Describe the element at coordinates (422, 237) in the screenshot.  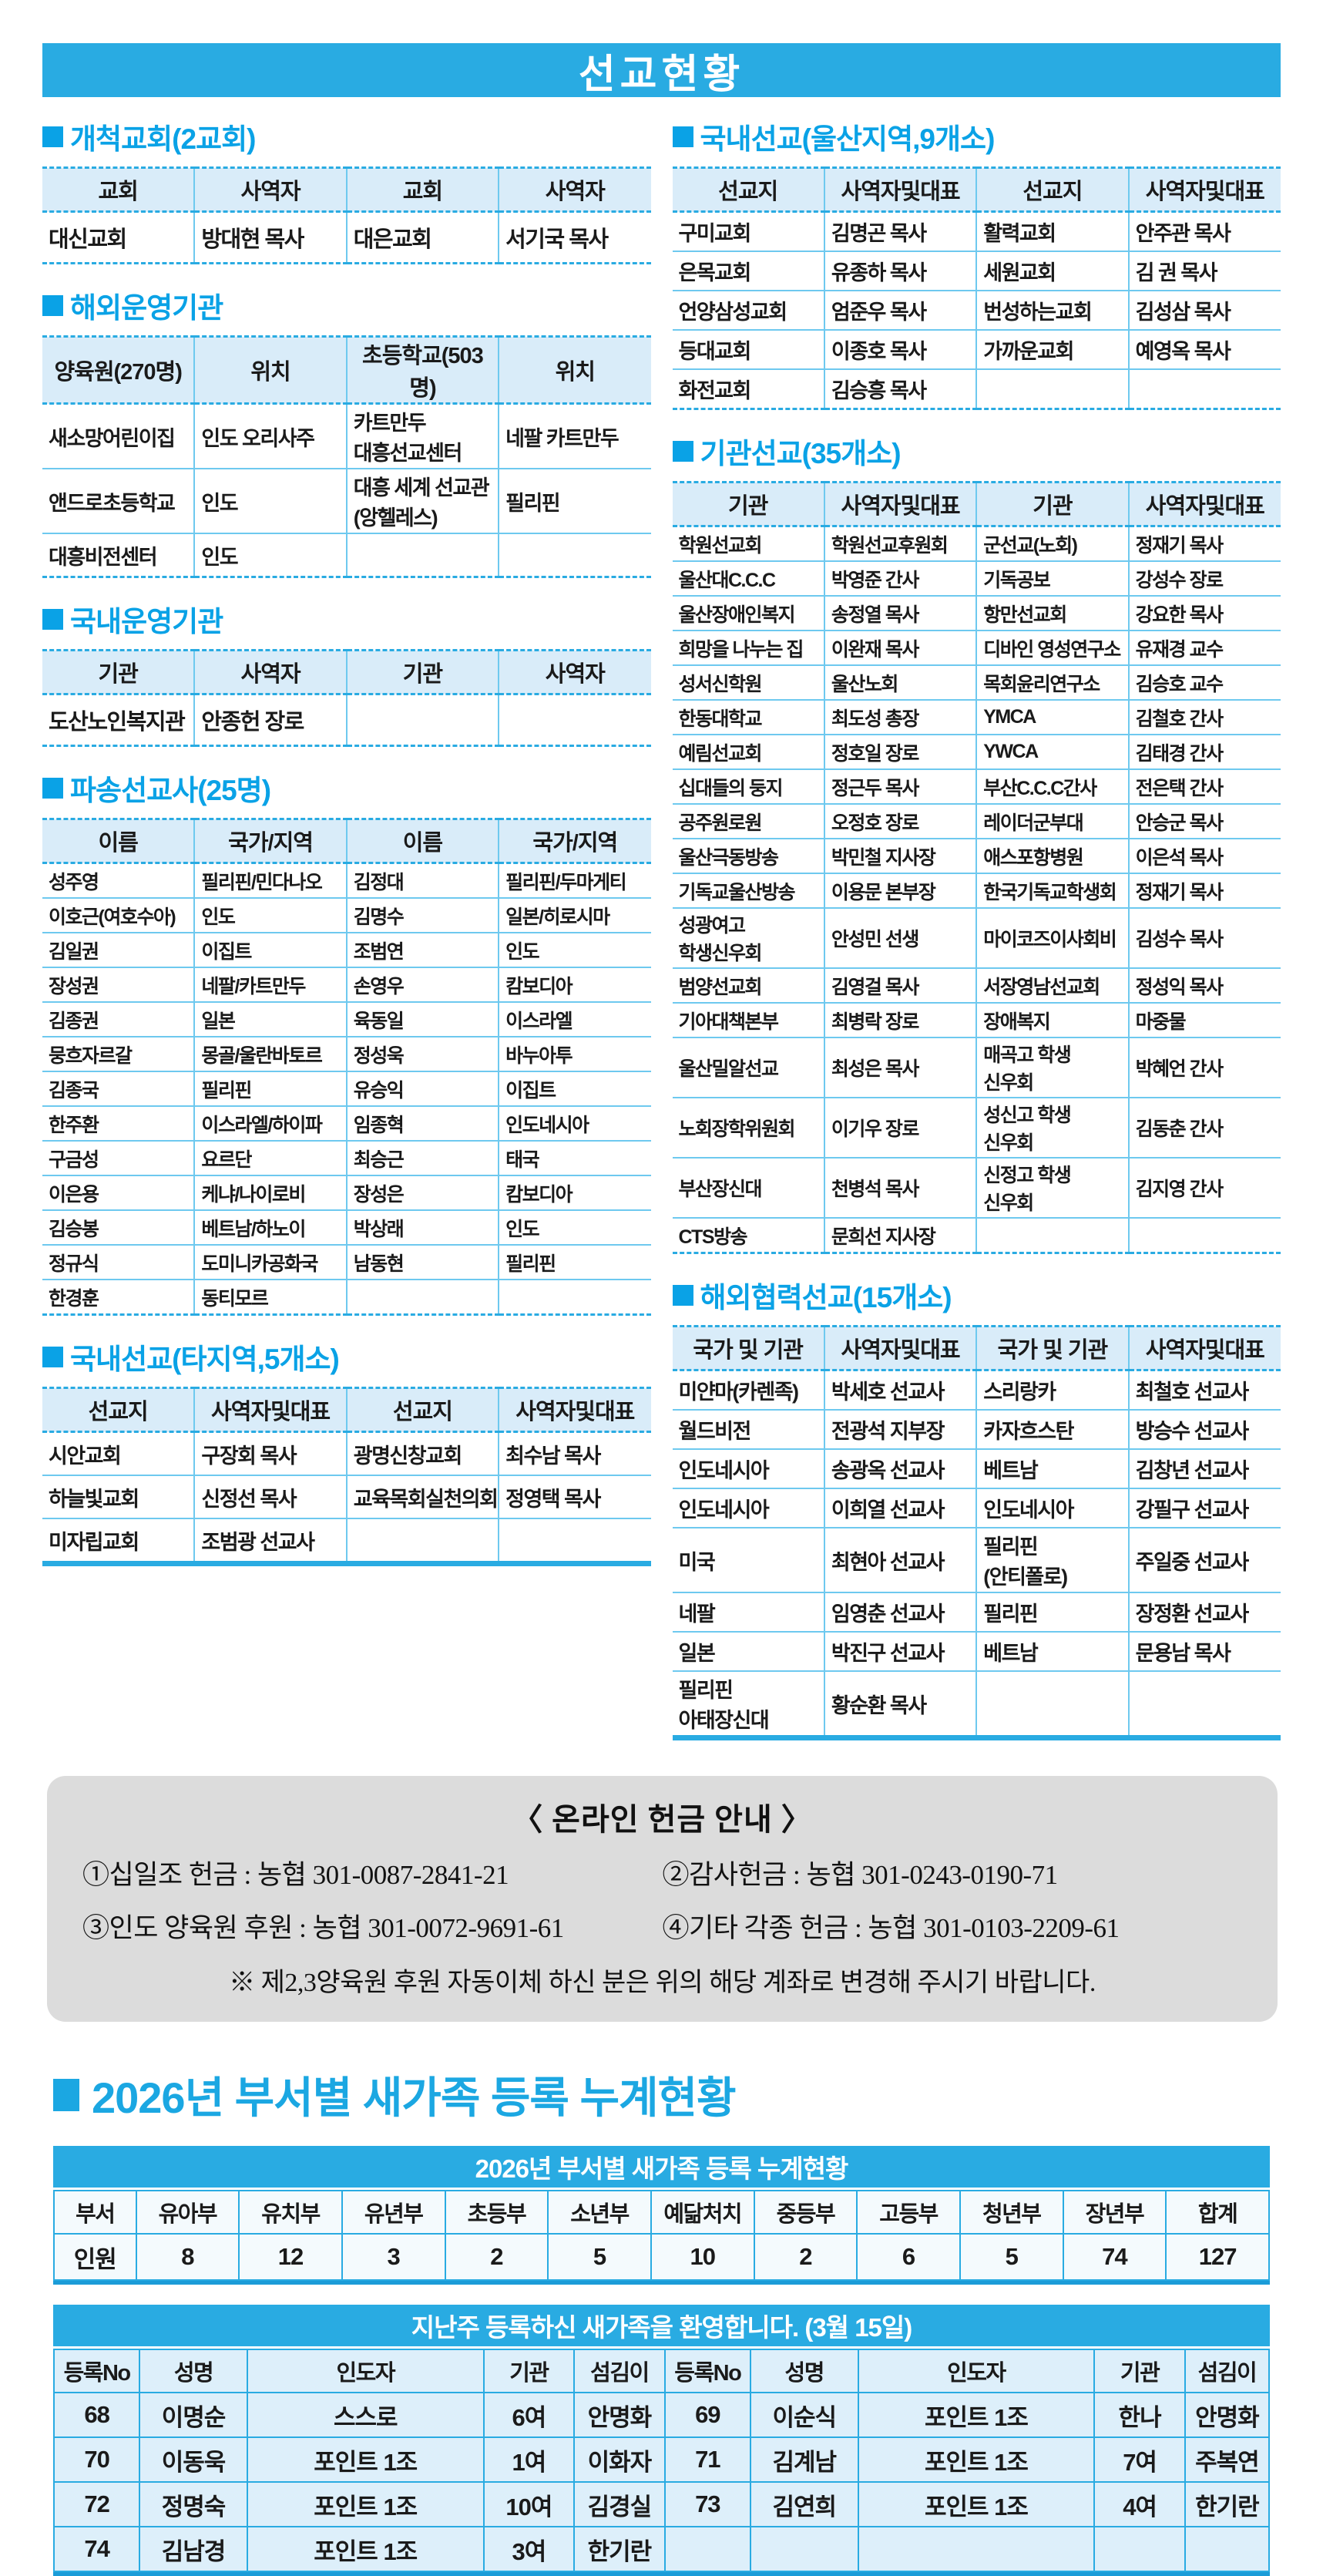
I see `table-cell: 대은교회` at that location.